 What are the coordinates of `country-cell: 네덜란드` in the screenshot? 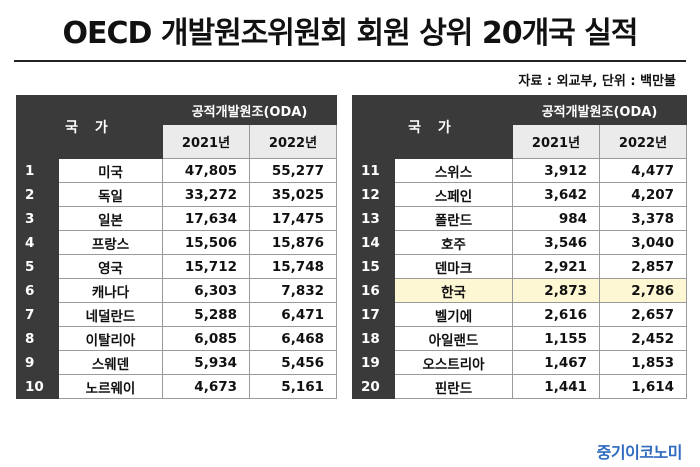 It's located at (110, 314).